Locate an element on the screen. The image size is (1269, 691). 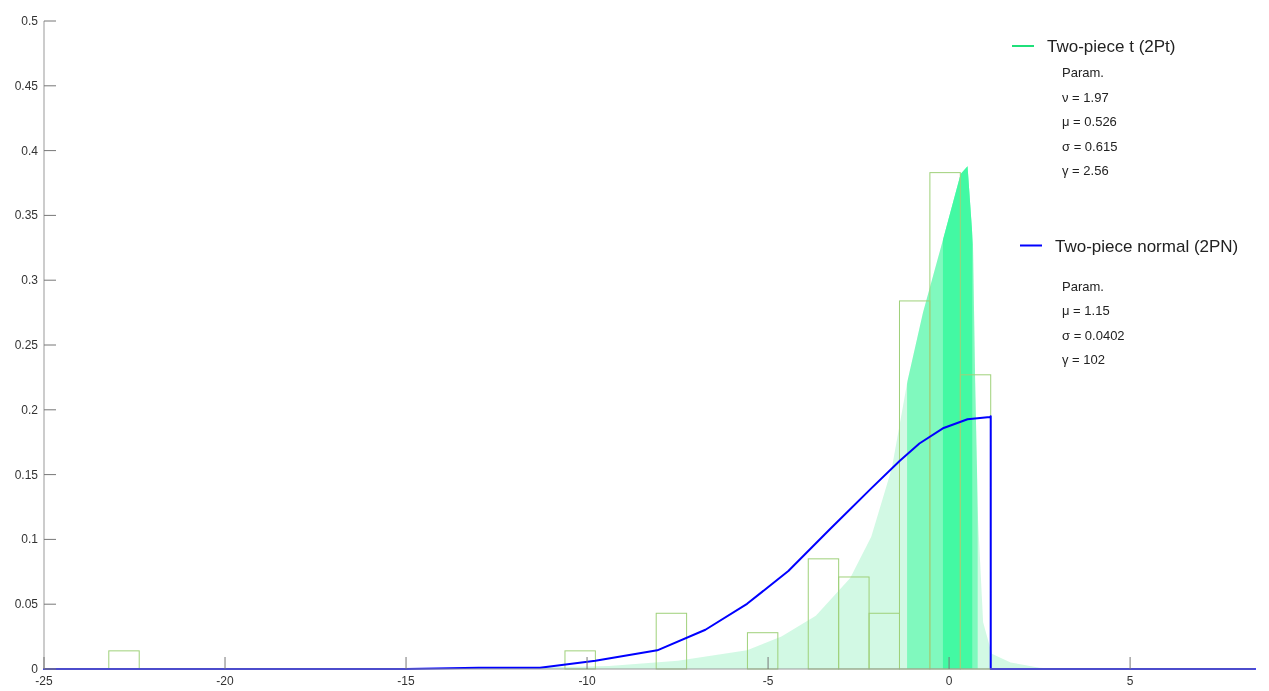
y-tick-label: 0.3 is located at coordinates (30, 280).